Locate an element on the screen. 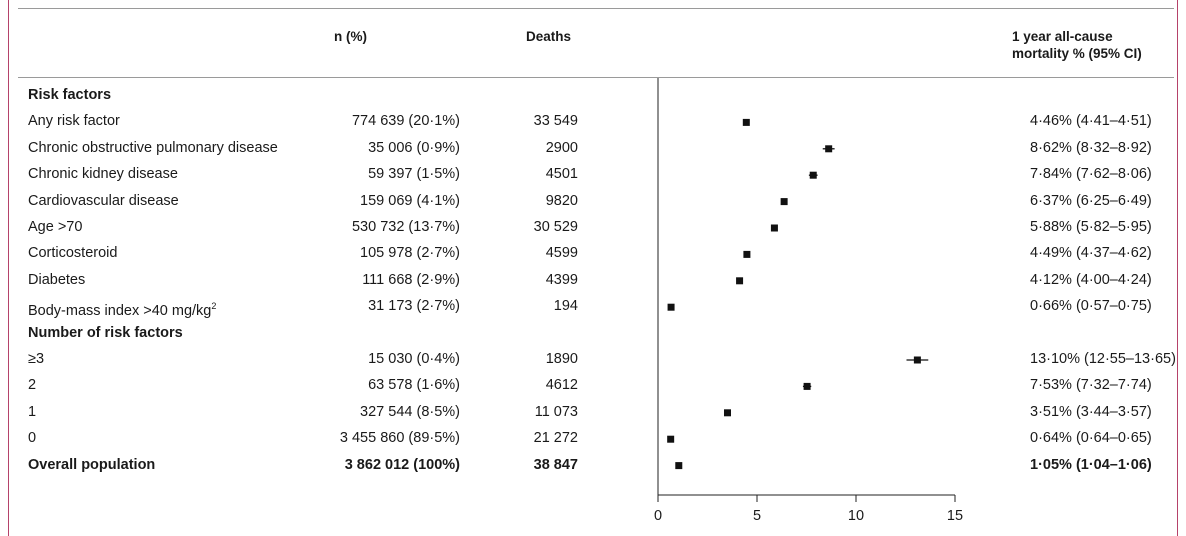 The width and height of the screenshot is (1186, 536). x-tick-label: 0 is located at coordinates (658, 516).